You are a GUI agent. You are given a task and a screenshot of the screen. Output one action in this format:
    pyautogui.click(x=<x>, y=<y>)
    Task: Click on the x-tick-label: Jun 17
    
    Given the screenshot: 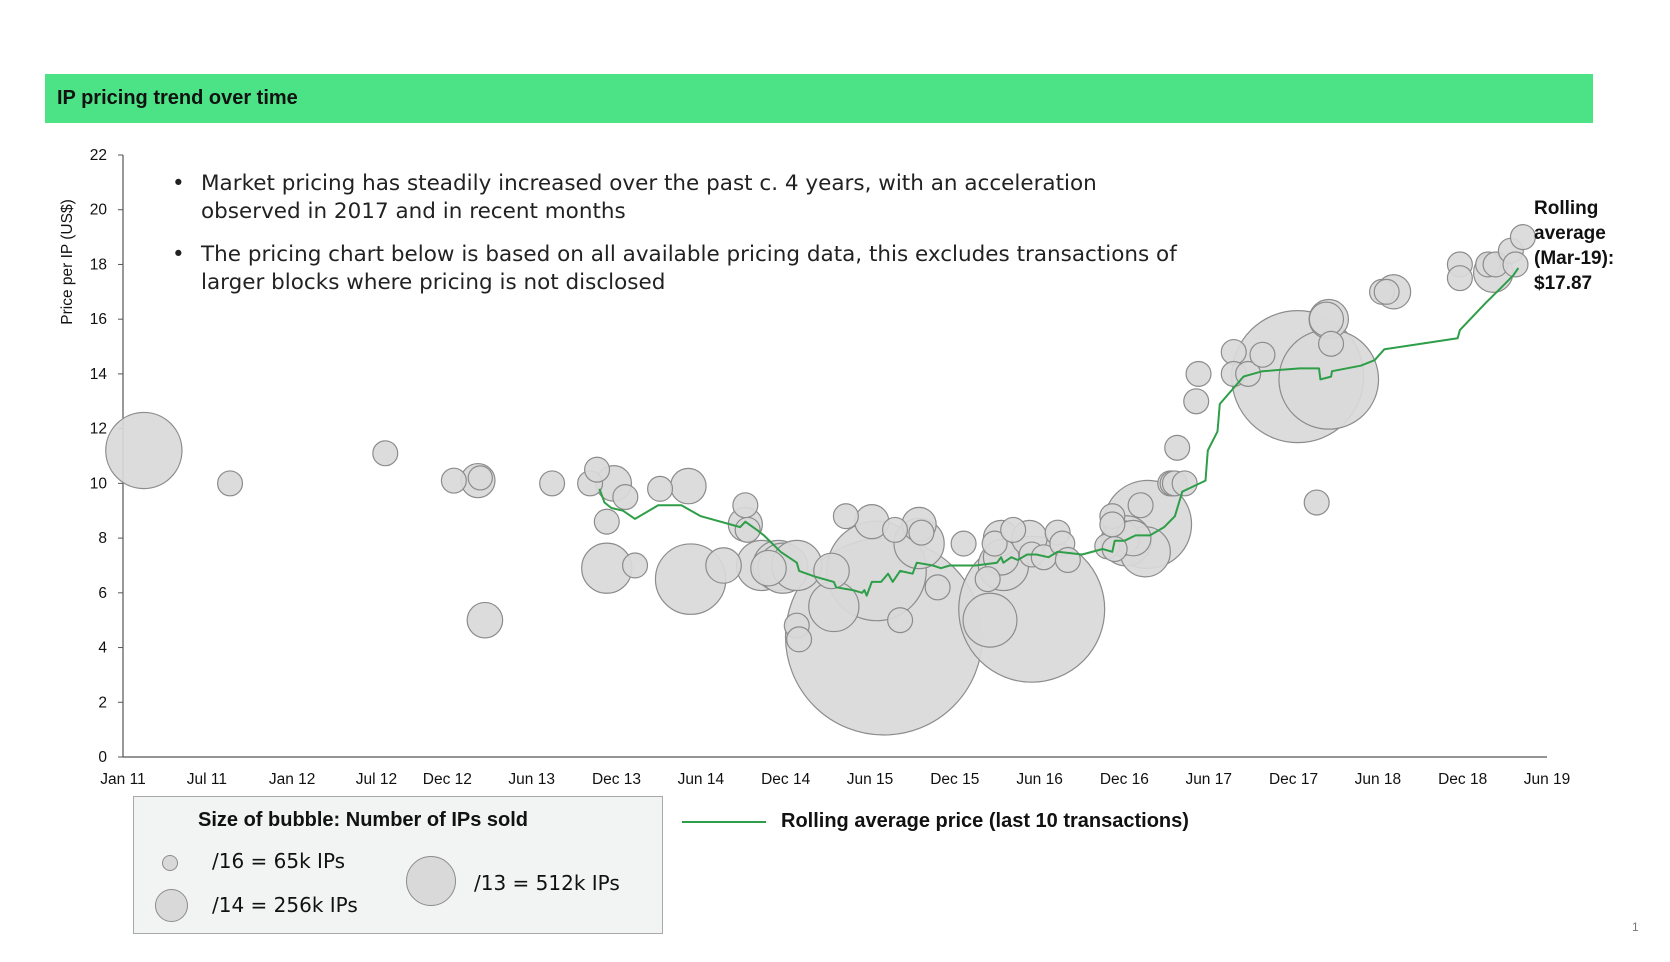 What is the action you would take?
    pyautogui.click(x=1208, y=779)
    